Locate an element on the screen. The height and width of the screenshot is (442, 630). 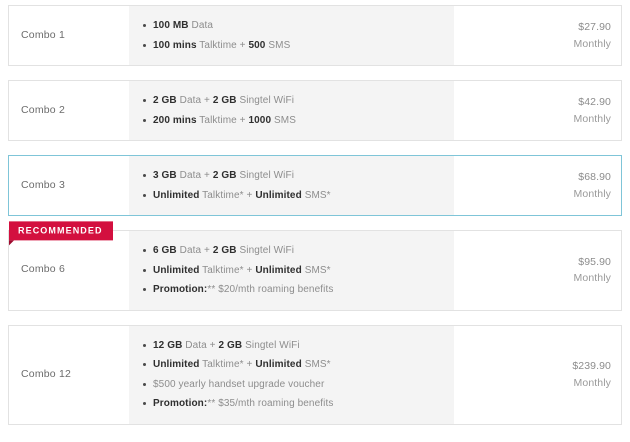
plan-features-column: 100 MB Data 100 mins Talktime + 500 SMS is located at coordinates (291, 35).